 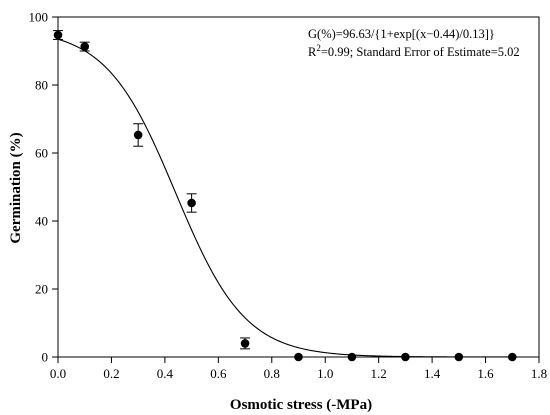 I want to click on r2-rest: =0.99; Standard Error of Estimate=5.02, so click(x=420, y=52).